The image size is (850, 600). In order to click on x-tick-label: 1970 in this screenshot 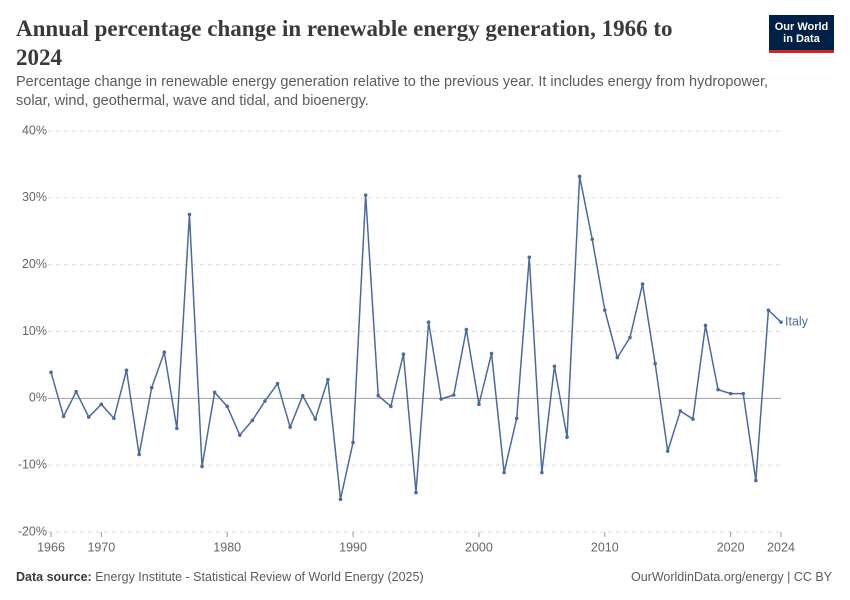, I will do `click(101, 547)`.